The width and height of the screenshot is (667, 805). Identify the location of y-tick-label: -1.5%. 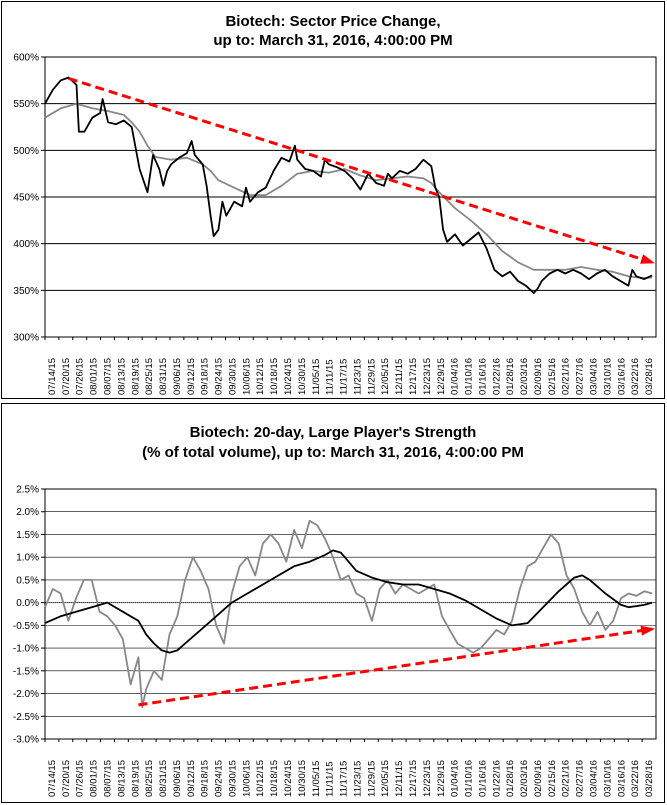
(26, 671).